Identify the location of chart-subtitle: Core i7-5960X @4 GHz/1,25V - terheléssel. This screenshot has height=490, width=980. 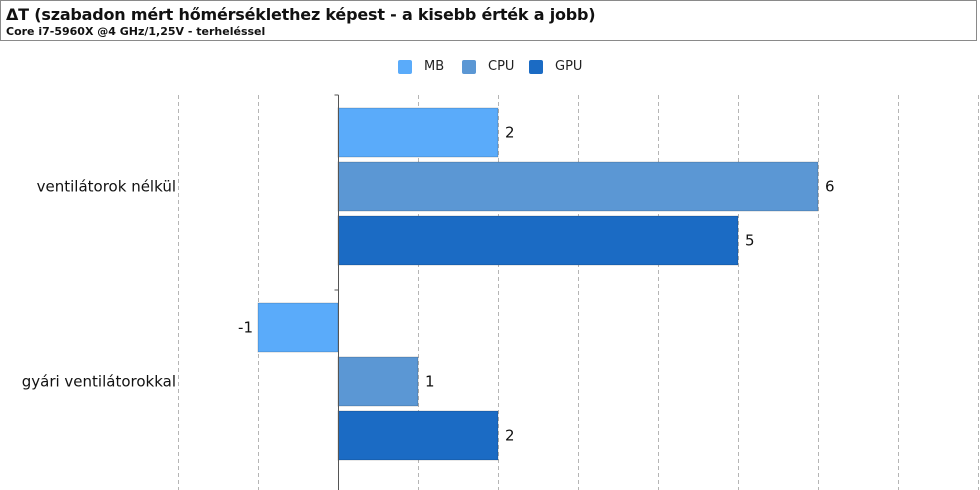
(136, 31).